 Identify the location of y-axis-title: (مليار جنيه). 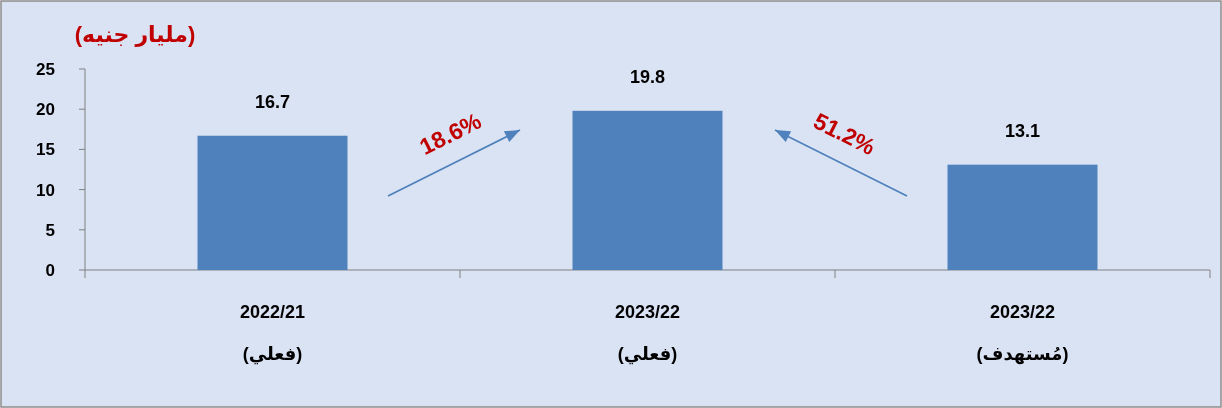
(135, 34).